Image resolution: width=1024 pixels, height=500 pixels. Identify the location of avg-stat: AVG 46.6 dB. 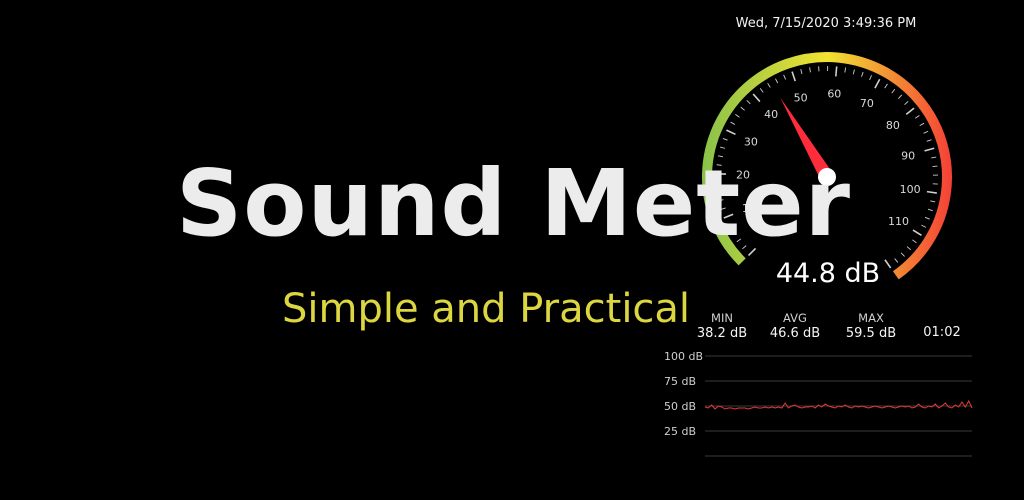
(795, 326).